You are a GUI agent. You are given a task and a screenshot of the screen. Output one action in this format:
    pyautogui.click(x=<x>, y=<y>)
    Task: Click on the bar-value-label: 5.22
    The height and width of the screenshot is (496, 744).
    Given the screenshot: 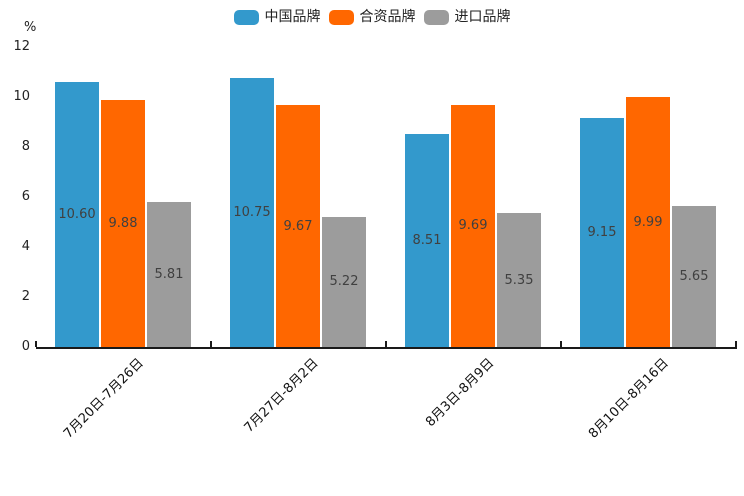 What is the action you would take?
    pyautogui.click(x=344, y=282)
    